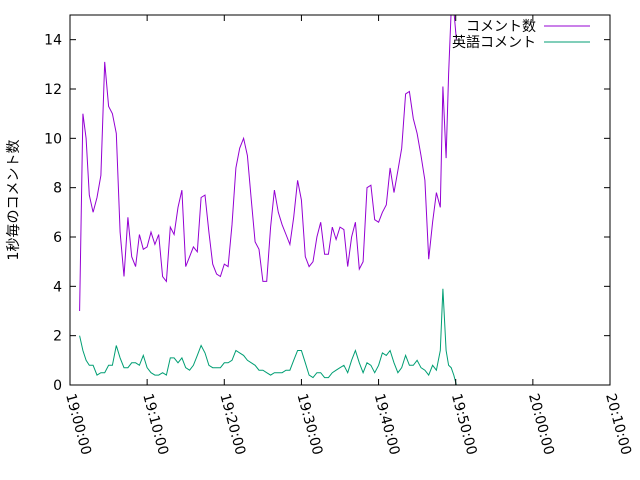 The height and width of the screenshot is (480, 640). What do you see at coordinates (53, 41) in the screenshot?
I see `y-tick-label: 14` at bounding box center [53, 41].